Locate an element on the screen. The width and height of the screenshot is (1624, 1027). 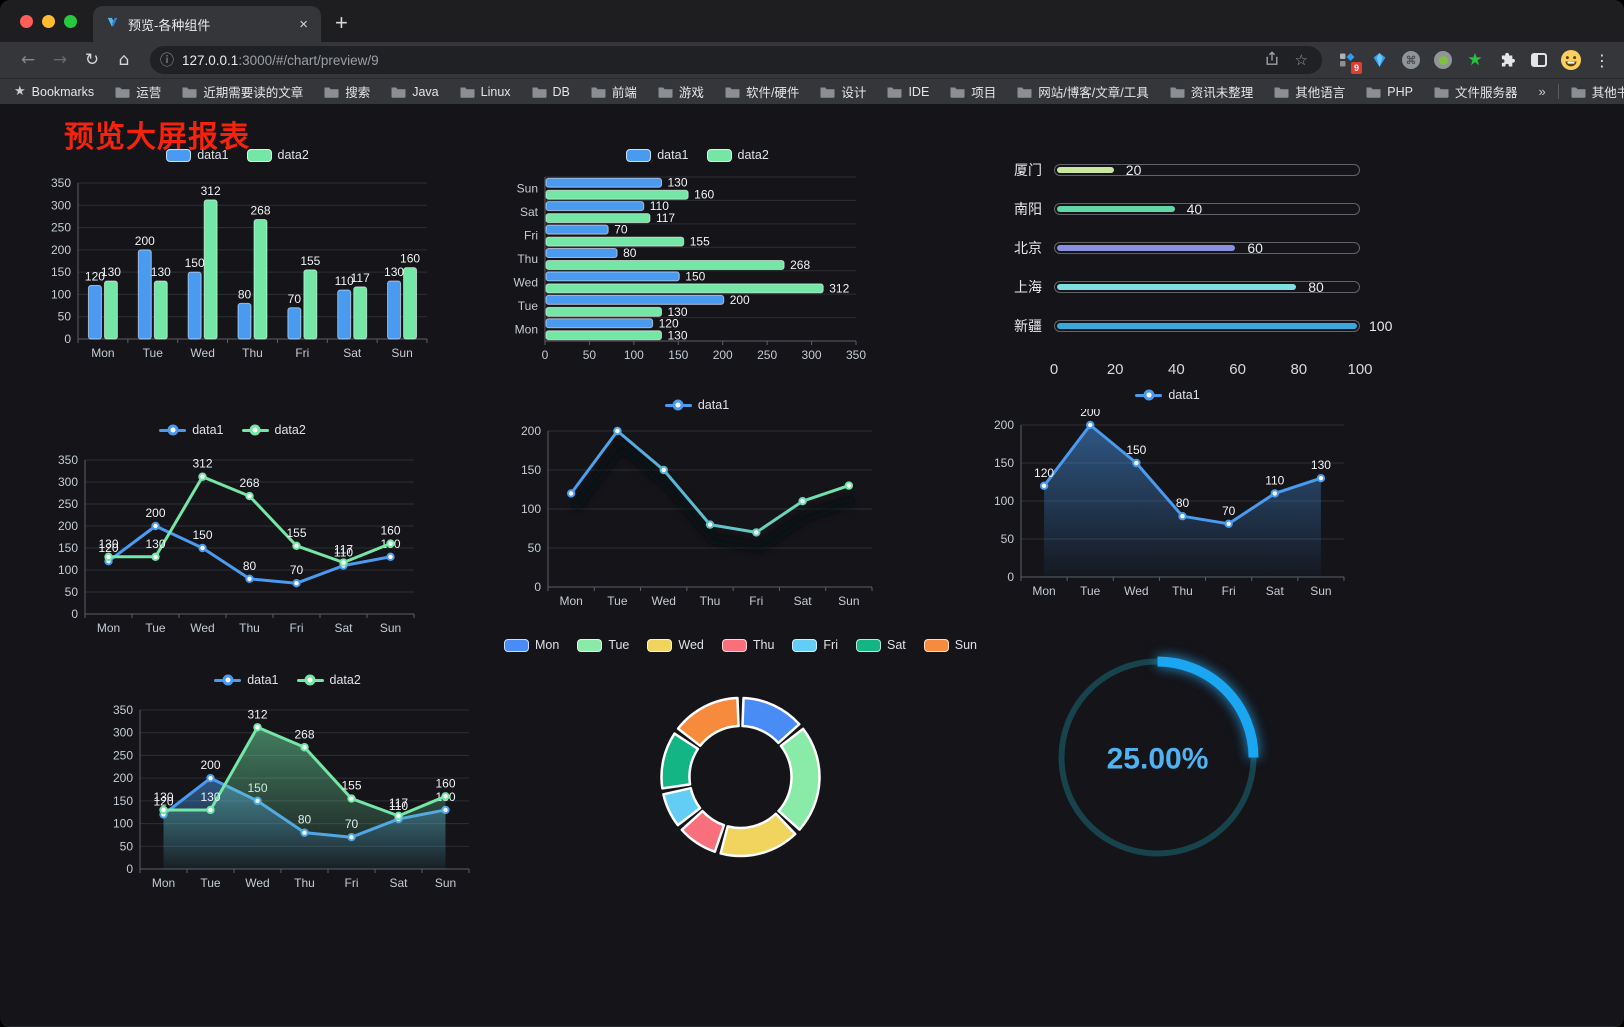
address-bar: ⓘ 127.0.0.1:3000/#/chart/preview/9 ☆ is located at coordinates (736, 60).